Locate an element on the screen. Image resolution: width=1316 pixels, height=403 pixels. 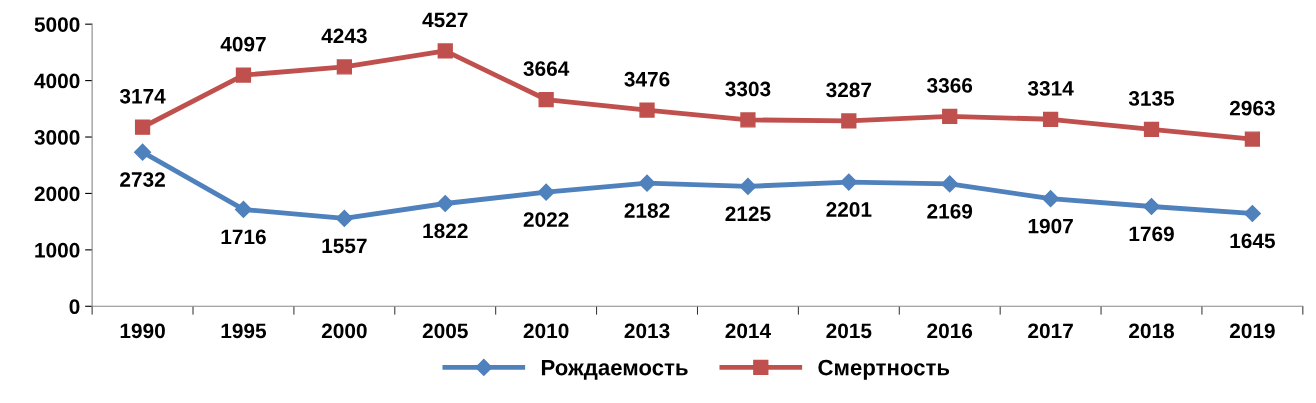
data-label: 3366 is located at coordinates (950, 85).